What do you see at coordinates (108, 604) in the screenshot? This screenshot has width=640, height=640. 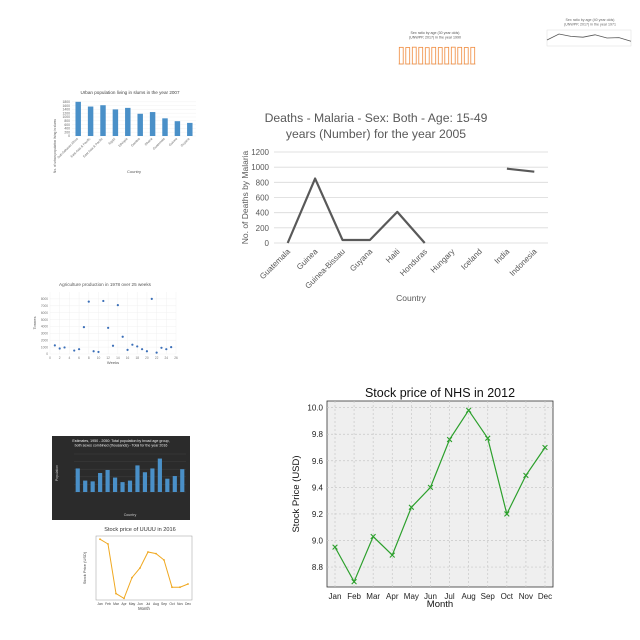 I see `x-tick-label: Feb` at bounding box center [108, 604].